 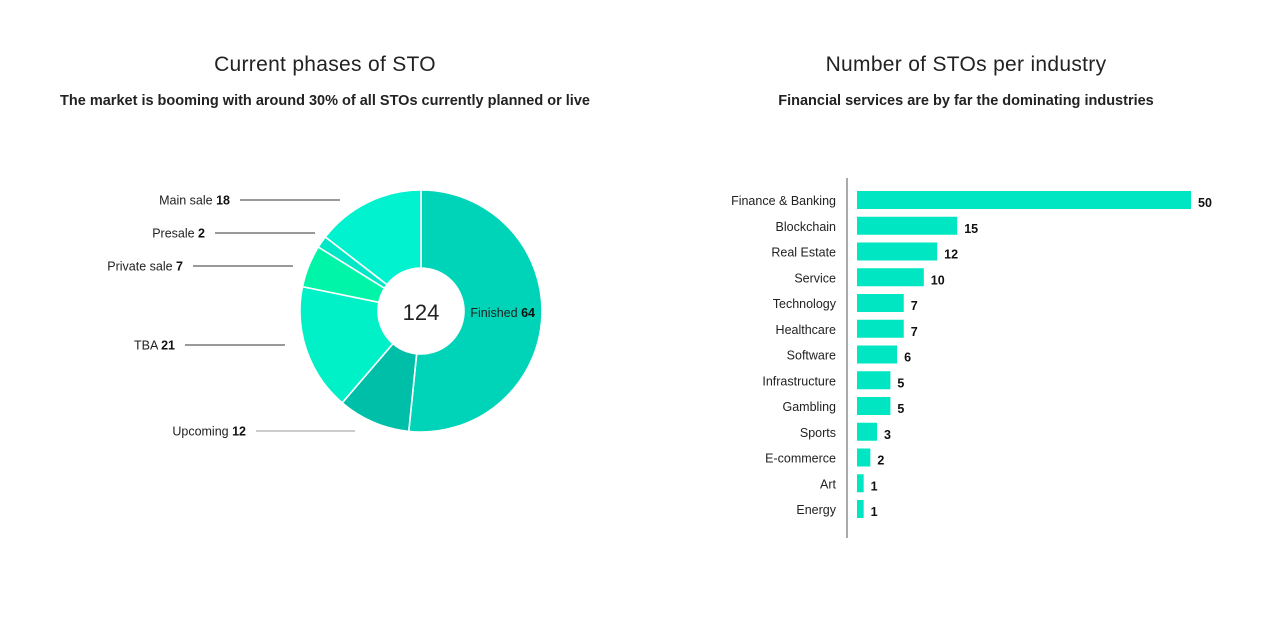 I want to click on slice-label-upcoming: Upcoming 12, so click(x=209, y=432).